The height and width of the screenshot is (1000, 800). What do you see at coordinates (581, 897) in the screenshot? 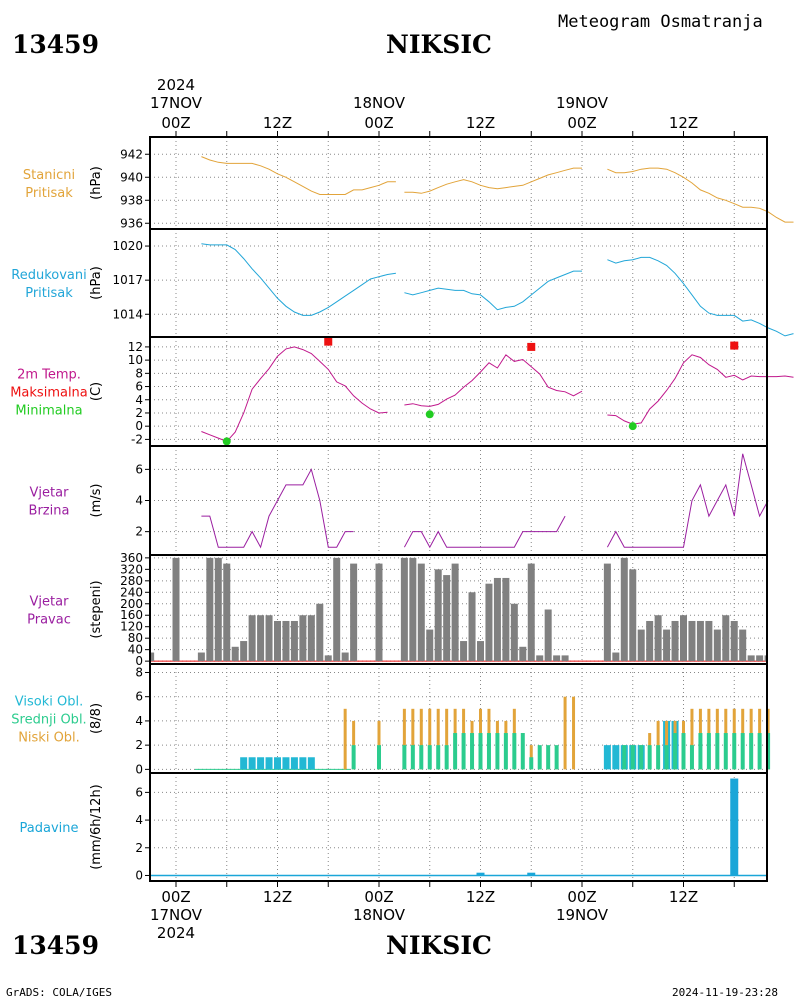
I see `bottom-hour-label: 00Z` at bounding box center [581, 897].